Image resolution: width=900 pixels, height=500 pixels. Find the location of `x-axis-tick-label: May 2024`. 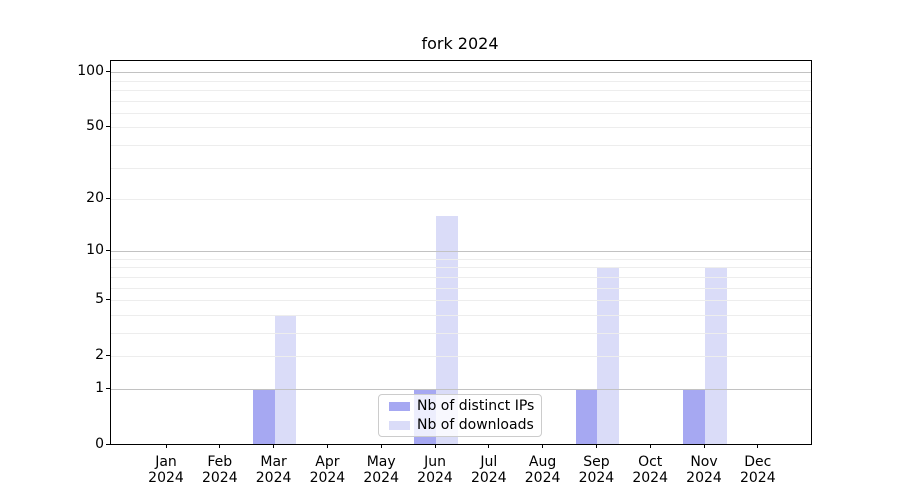

x-axis-tick-label: May 2024 is located at coordinates (381, 470).